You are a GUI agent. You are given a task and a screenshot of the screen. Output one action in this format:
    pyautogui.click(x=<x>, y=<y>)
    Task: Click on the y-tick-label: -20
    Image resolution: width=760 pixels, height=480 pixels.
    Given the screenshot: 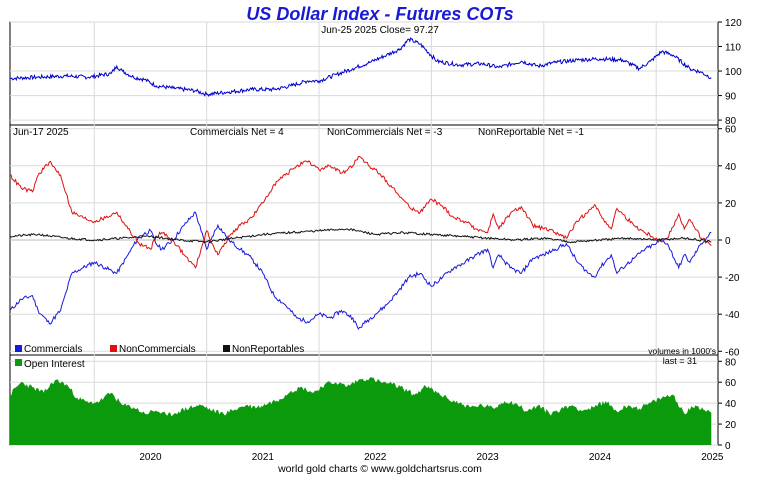 What is the action you would take?
    pyautogui.click(x=732, y=278)
    